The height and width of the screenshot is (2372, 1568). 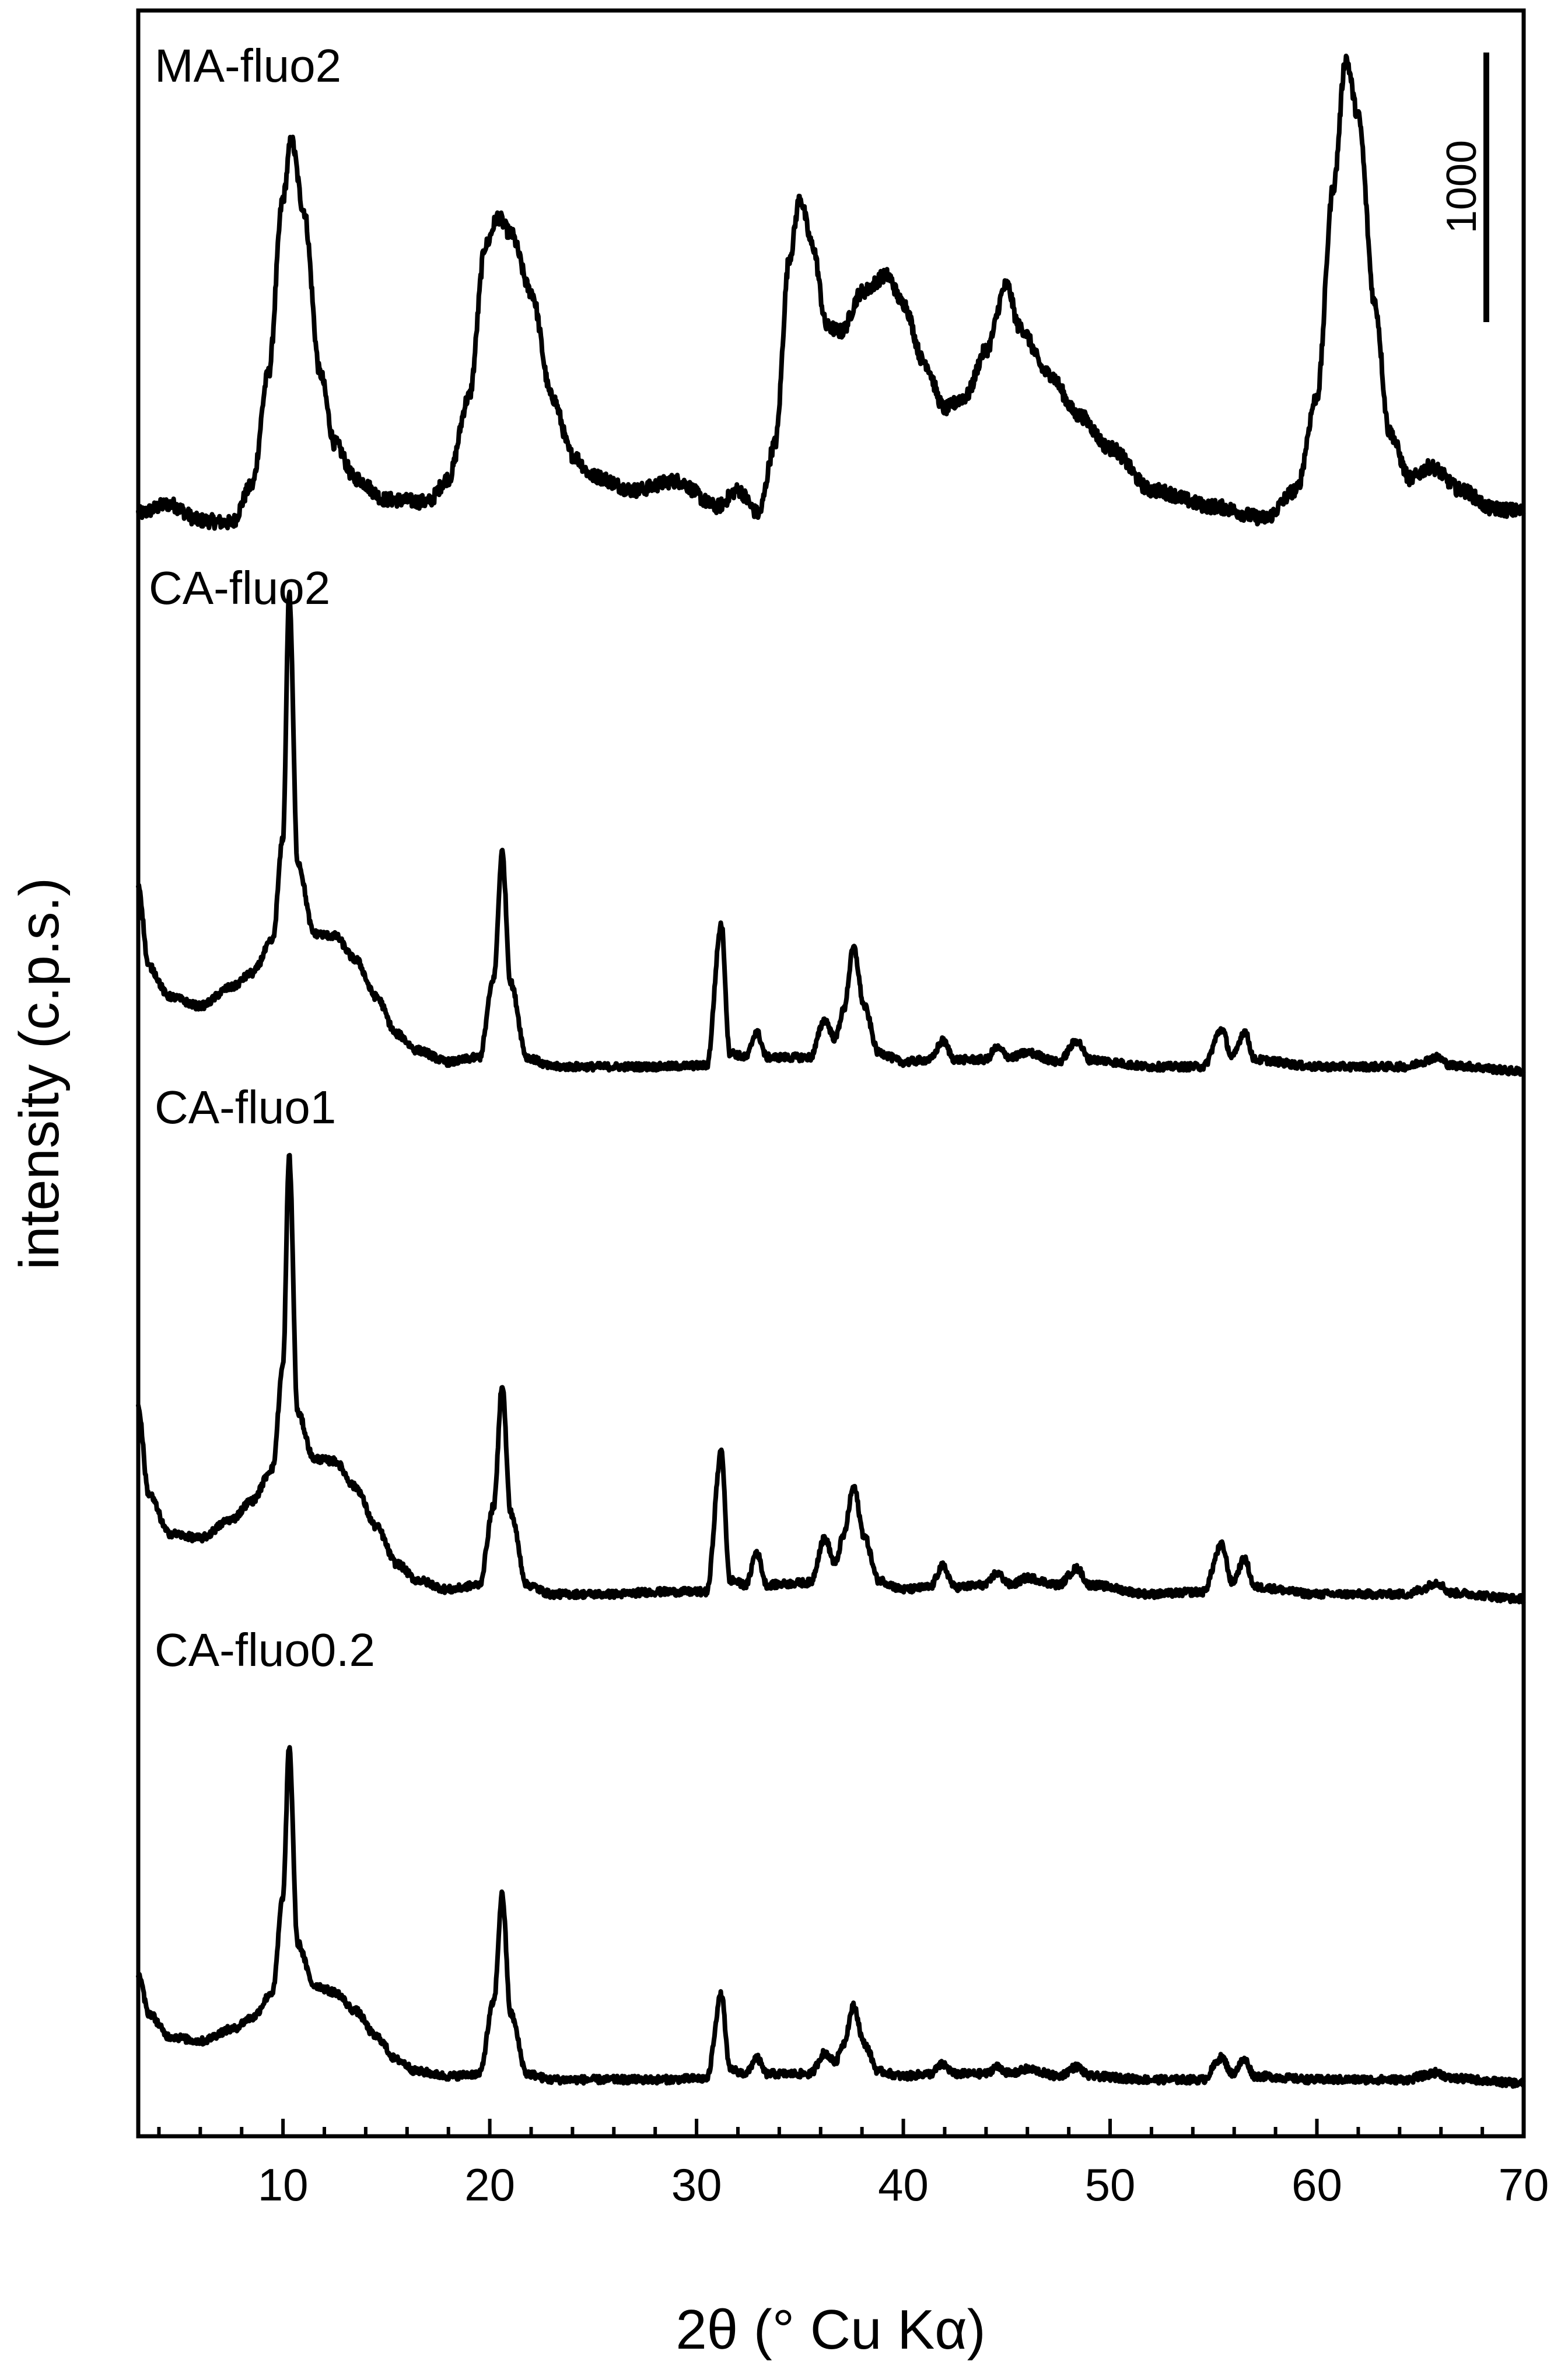 I want to click on x-tick-label: 50, so click(x=1110, y=2184).